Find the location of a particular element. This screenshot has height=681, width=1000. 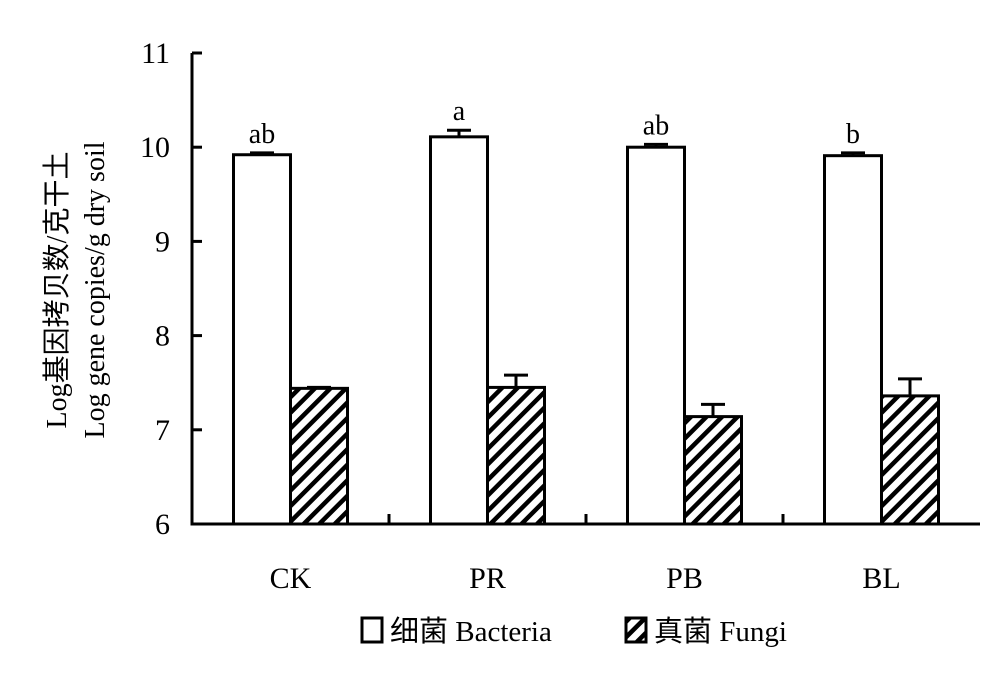

y-tick-label: 7 is located at coordinates (162, 430).